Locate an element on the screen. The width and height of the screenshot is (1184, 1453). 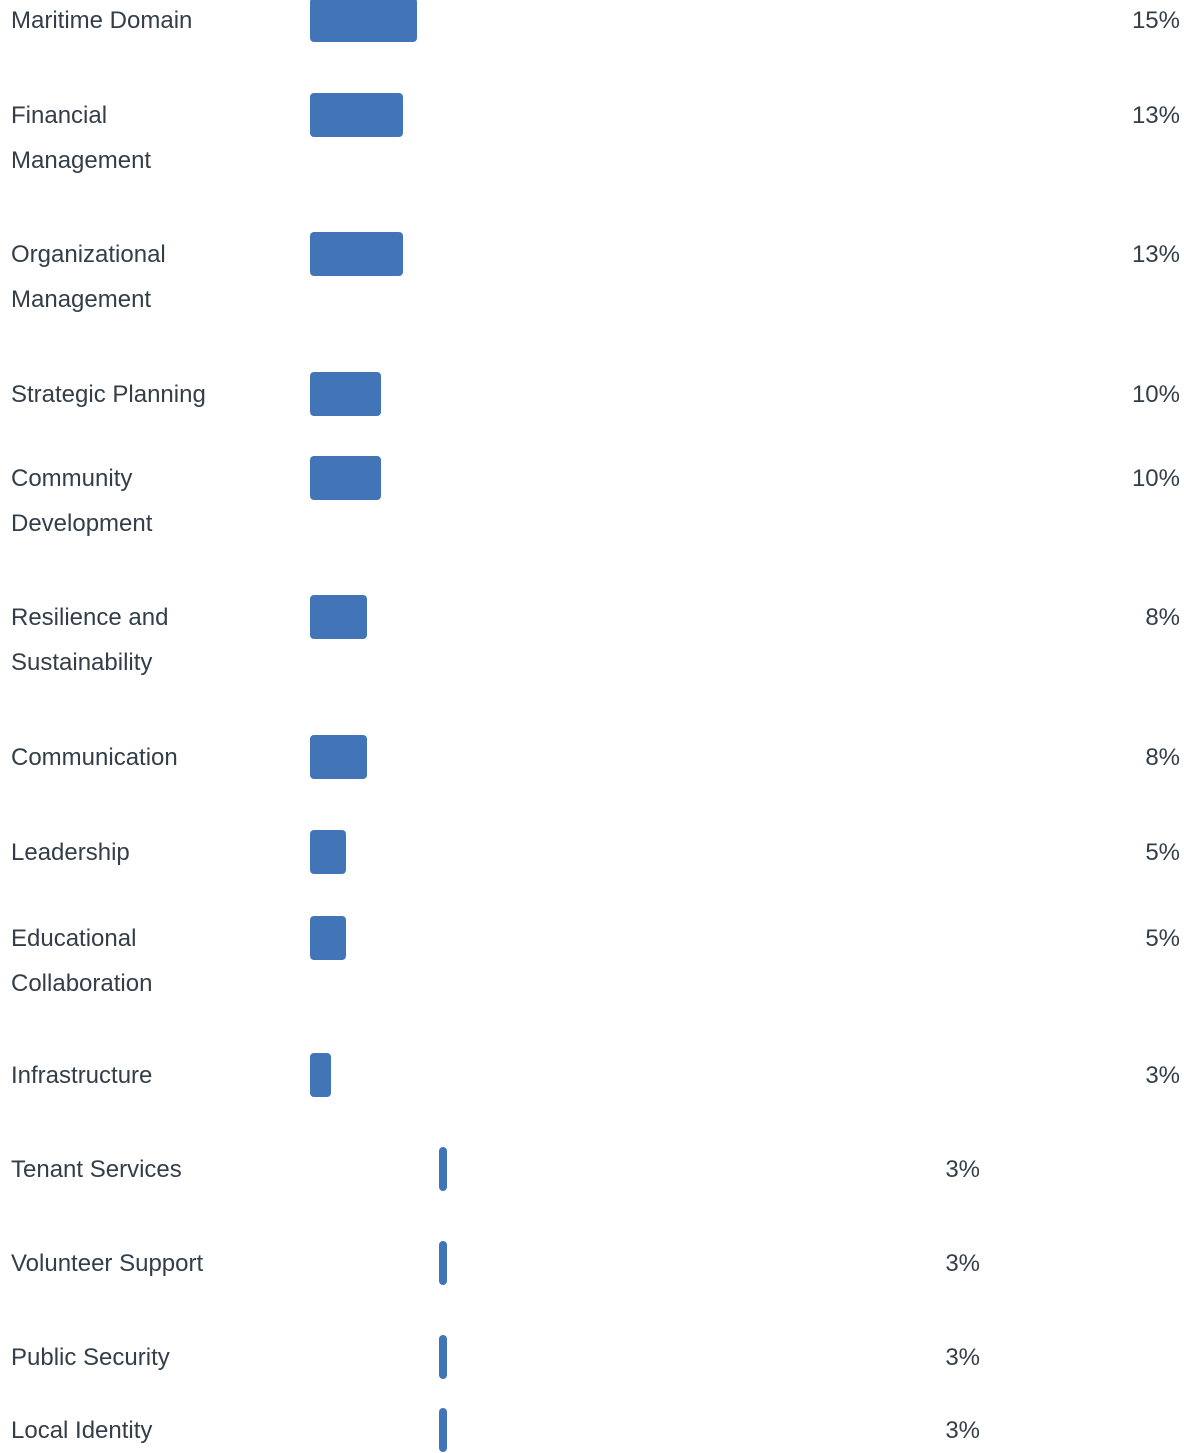
category-label: Strategic Planning is located at coordinates (108, 394).